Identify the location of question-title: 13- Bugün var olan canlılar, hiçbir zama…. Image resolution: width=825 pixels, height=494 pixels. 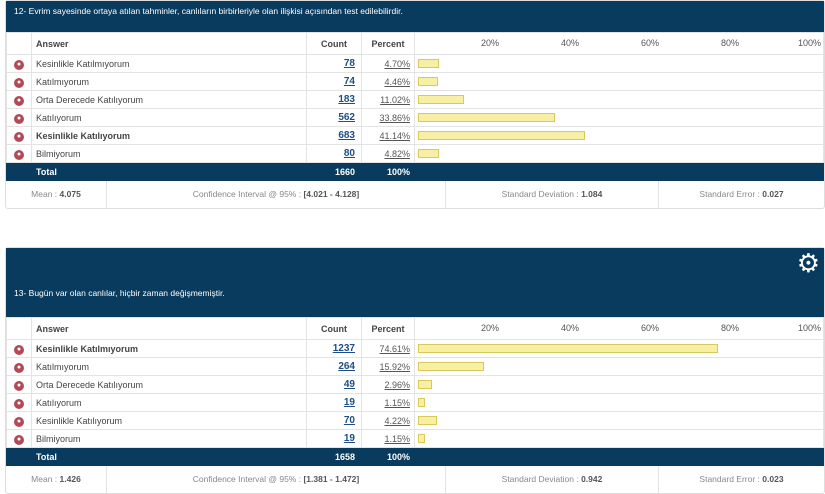
(119, 293).